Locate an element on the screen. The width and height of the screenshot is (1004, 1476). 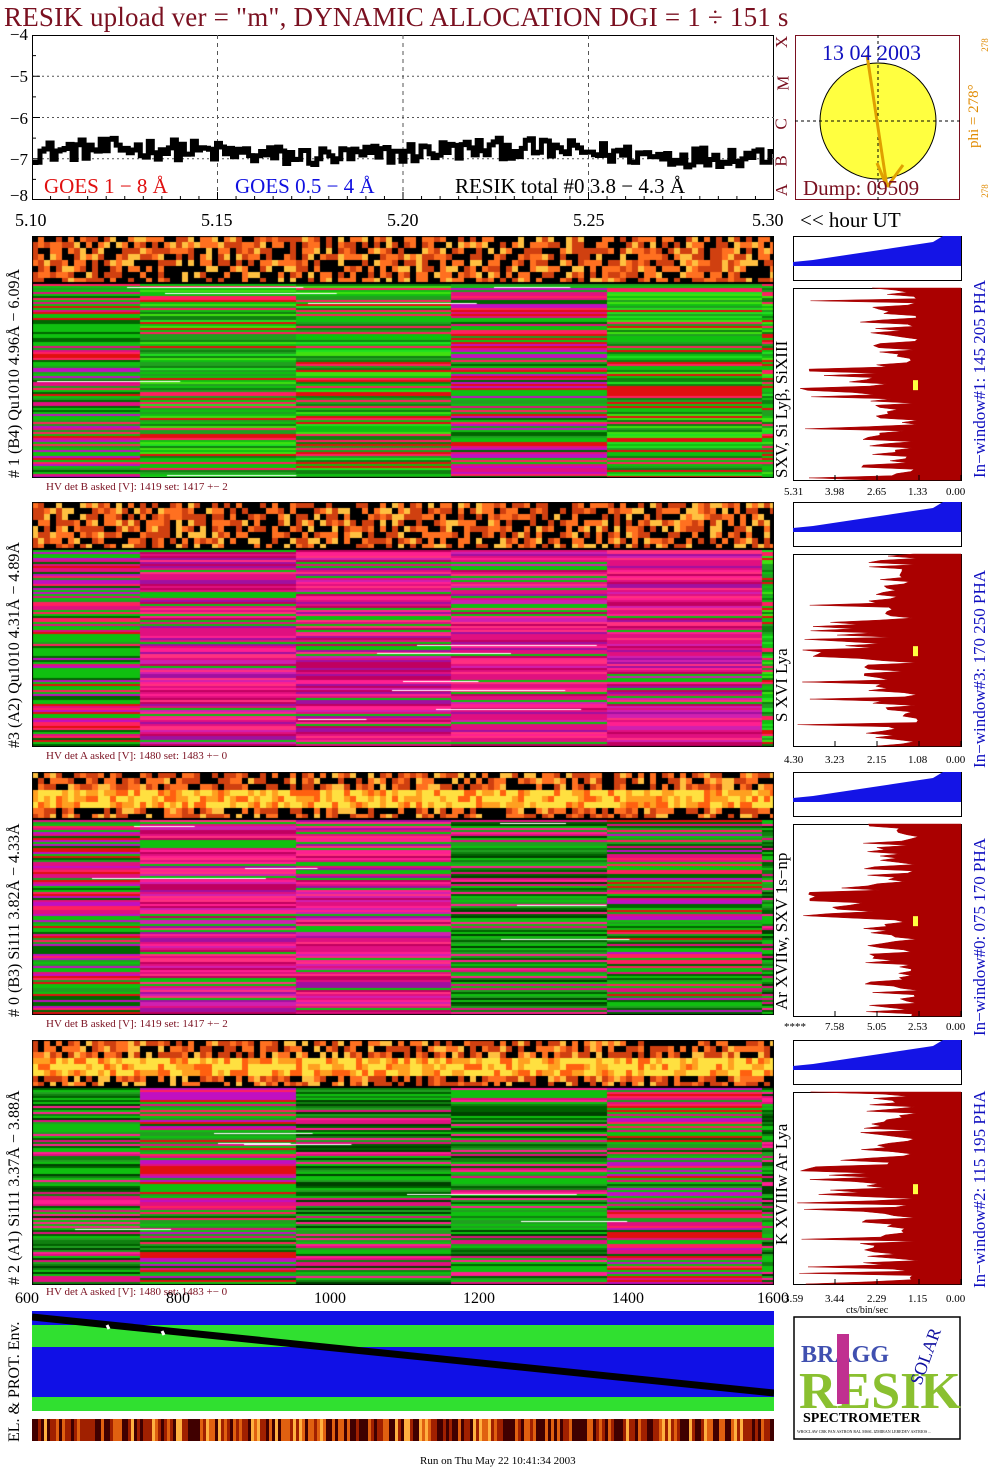
hist-tick: 5.05 is located at coordinates (877, 1027).